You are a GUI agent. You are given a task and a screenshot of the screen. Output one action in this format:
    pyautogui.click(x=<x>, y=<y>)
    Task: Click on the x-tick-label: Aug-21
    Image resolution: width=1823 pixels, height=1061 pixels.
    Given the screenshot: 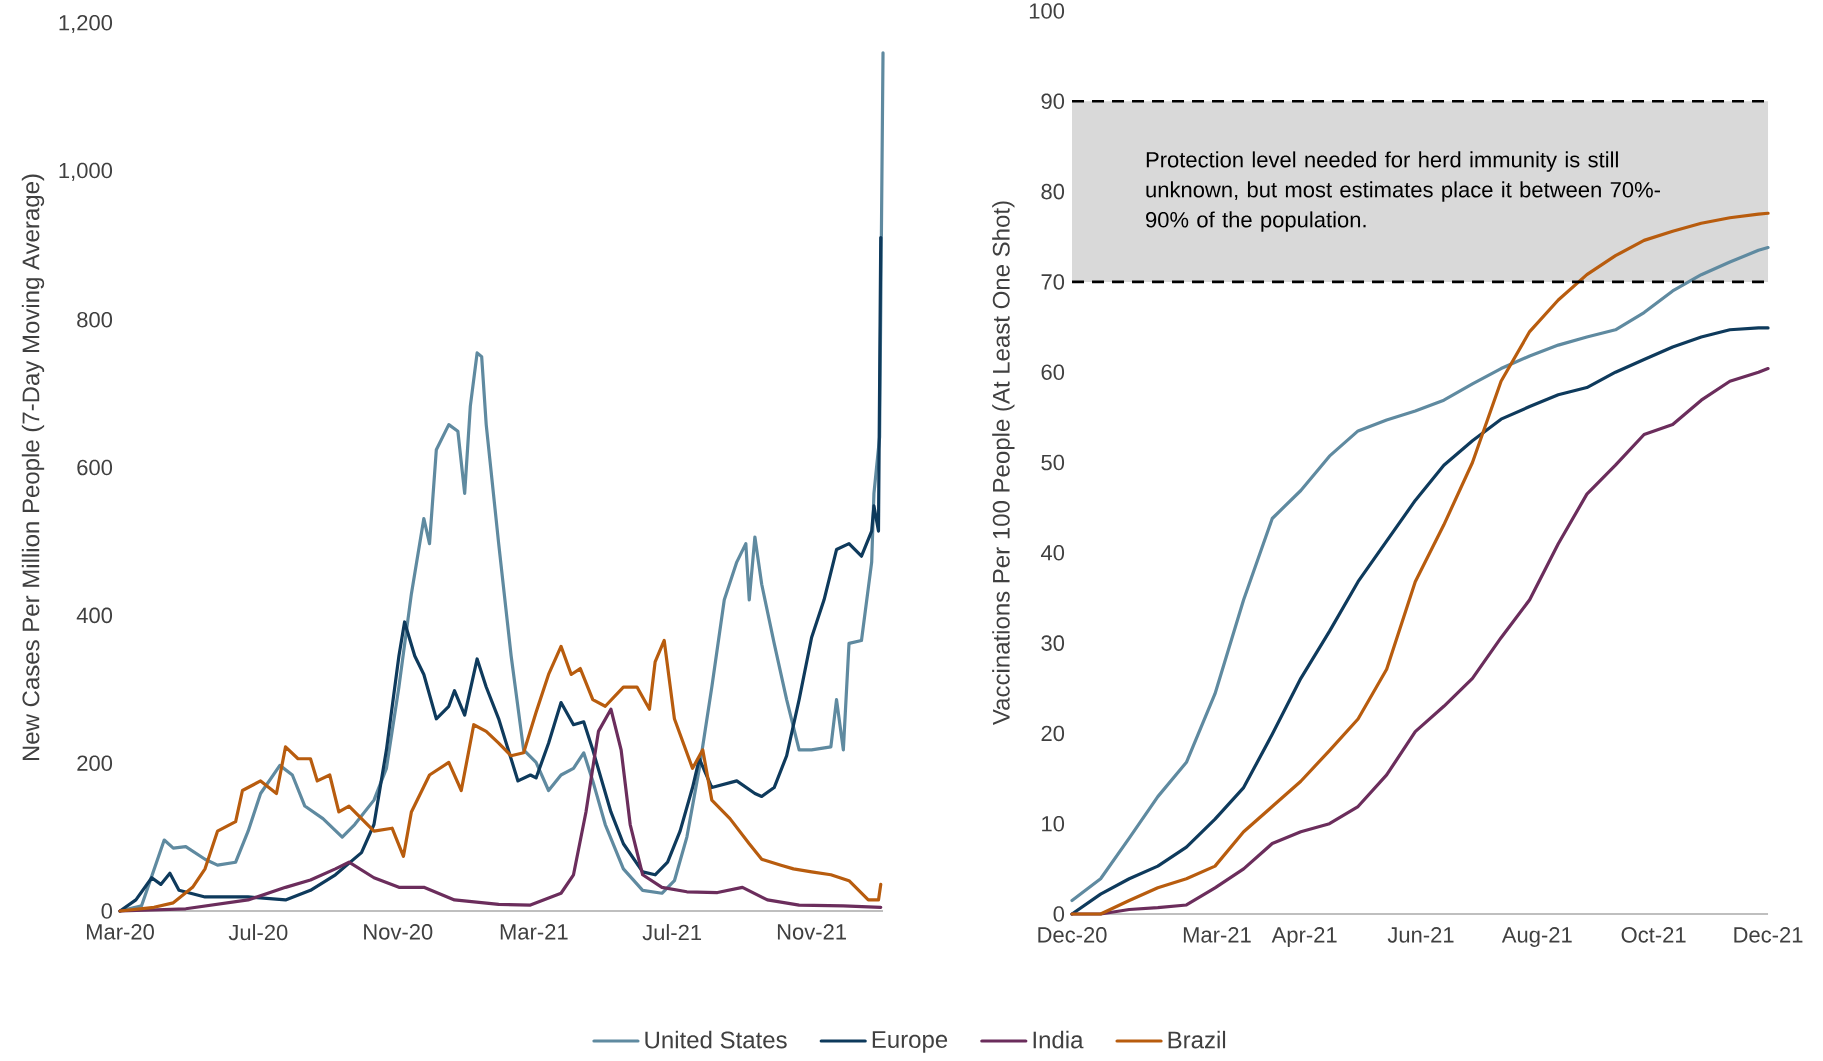 What is the action you would take?
    pyautogui.click(x=1536, y=937)
    